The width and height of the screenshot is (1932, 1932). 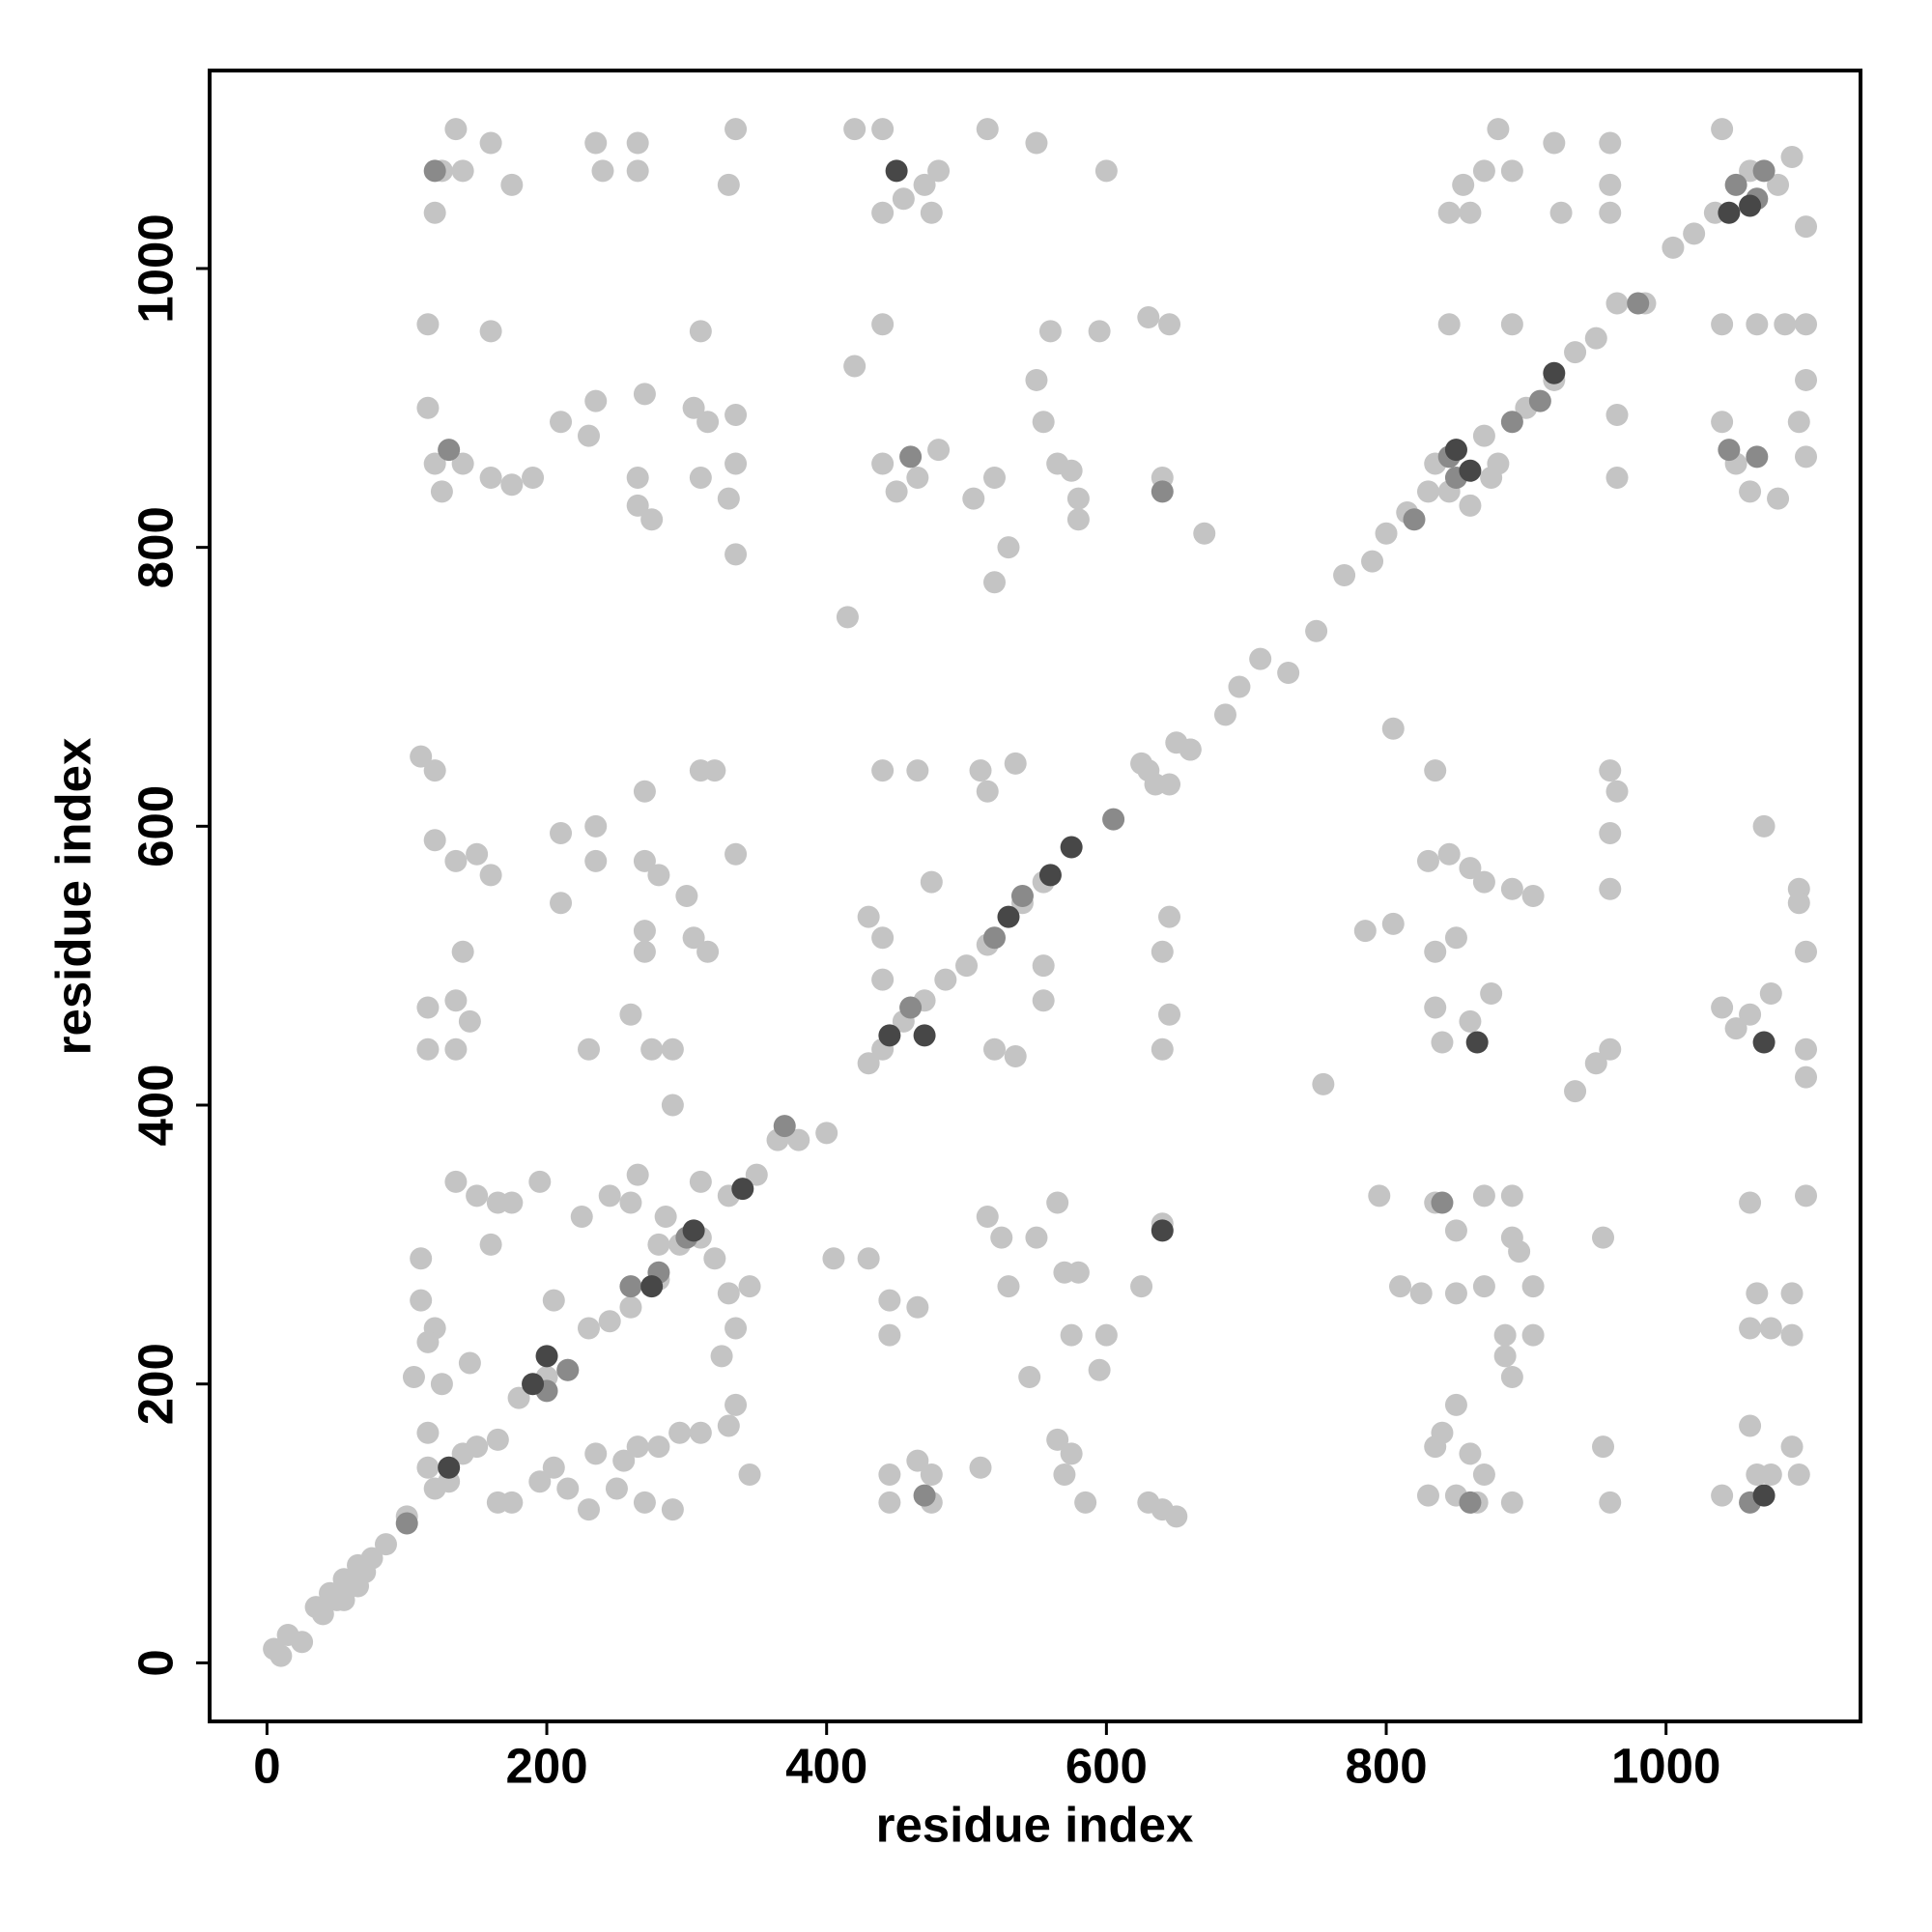 I want to click on y-tick-label: 400, so click(x=155, y=1105).